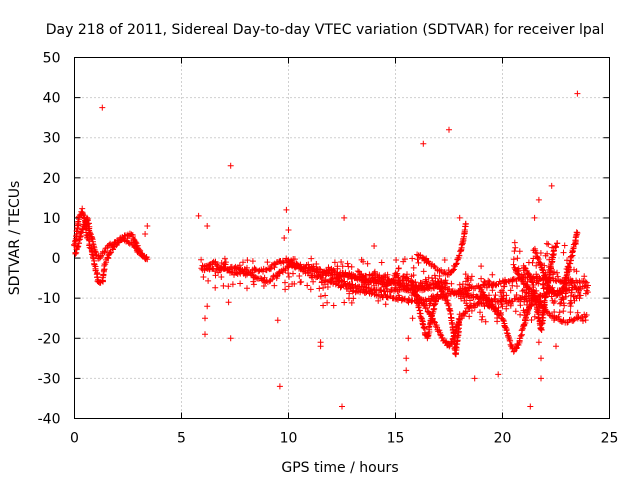  What do you see at coordinates (49, 420) in the screenshot?
I see `y-tick-label: -40` at bounding box center [49, 420].